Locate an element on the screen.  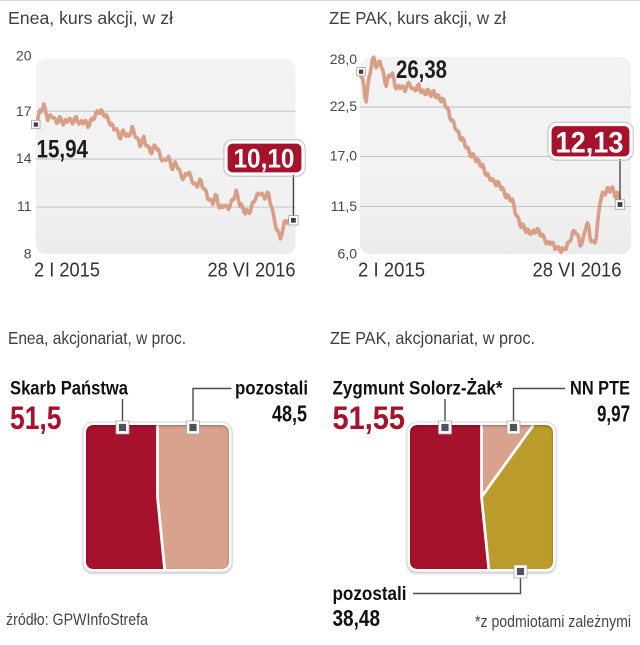
svg-text: 26,38 is located at coordinates (421, 70).